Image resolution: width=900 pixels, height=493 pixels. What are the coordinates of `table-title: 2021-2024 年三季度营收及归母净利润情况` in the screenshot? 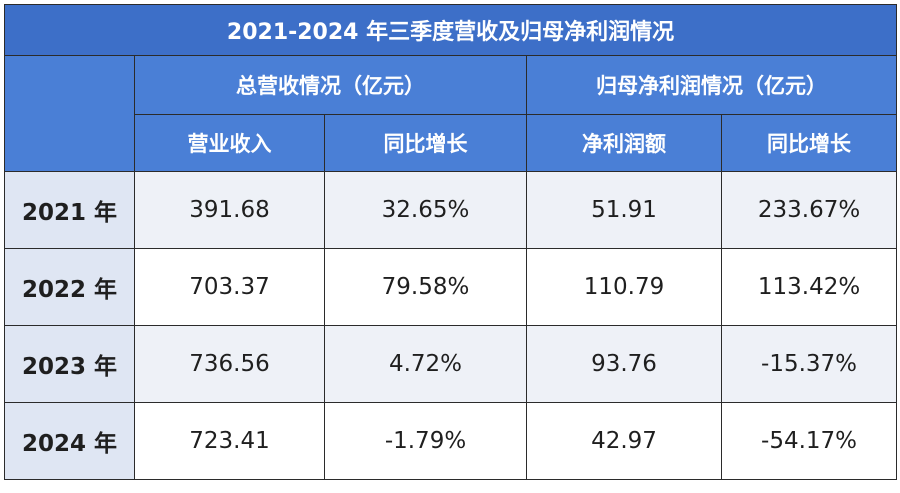 It's located at (450, 30).